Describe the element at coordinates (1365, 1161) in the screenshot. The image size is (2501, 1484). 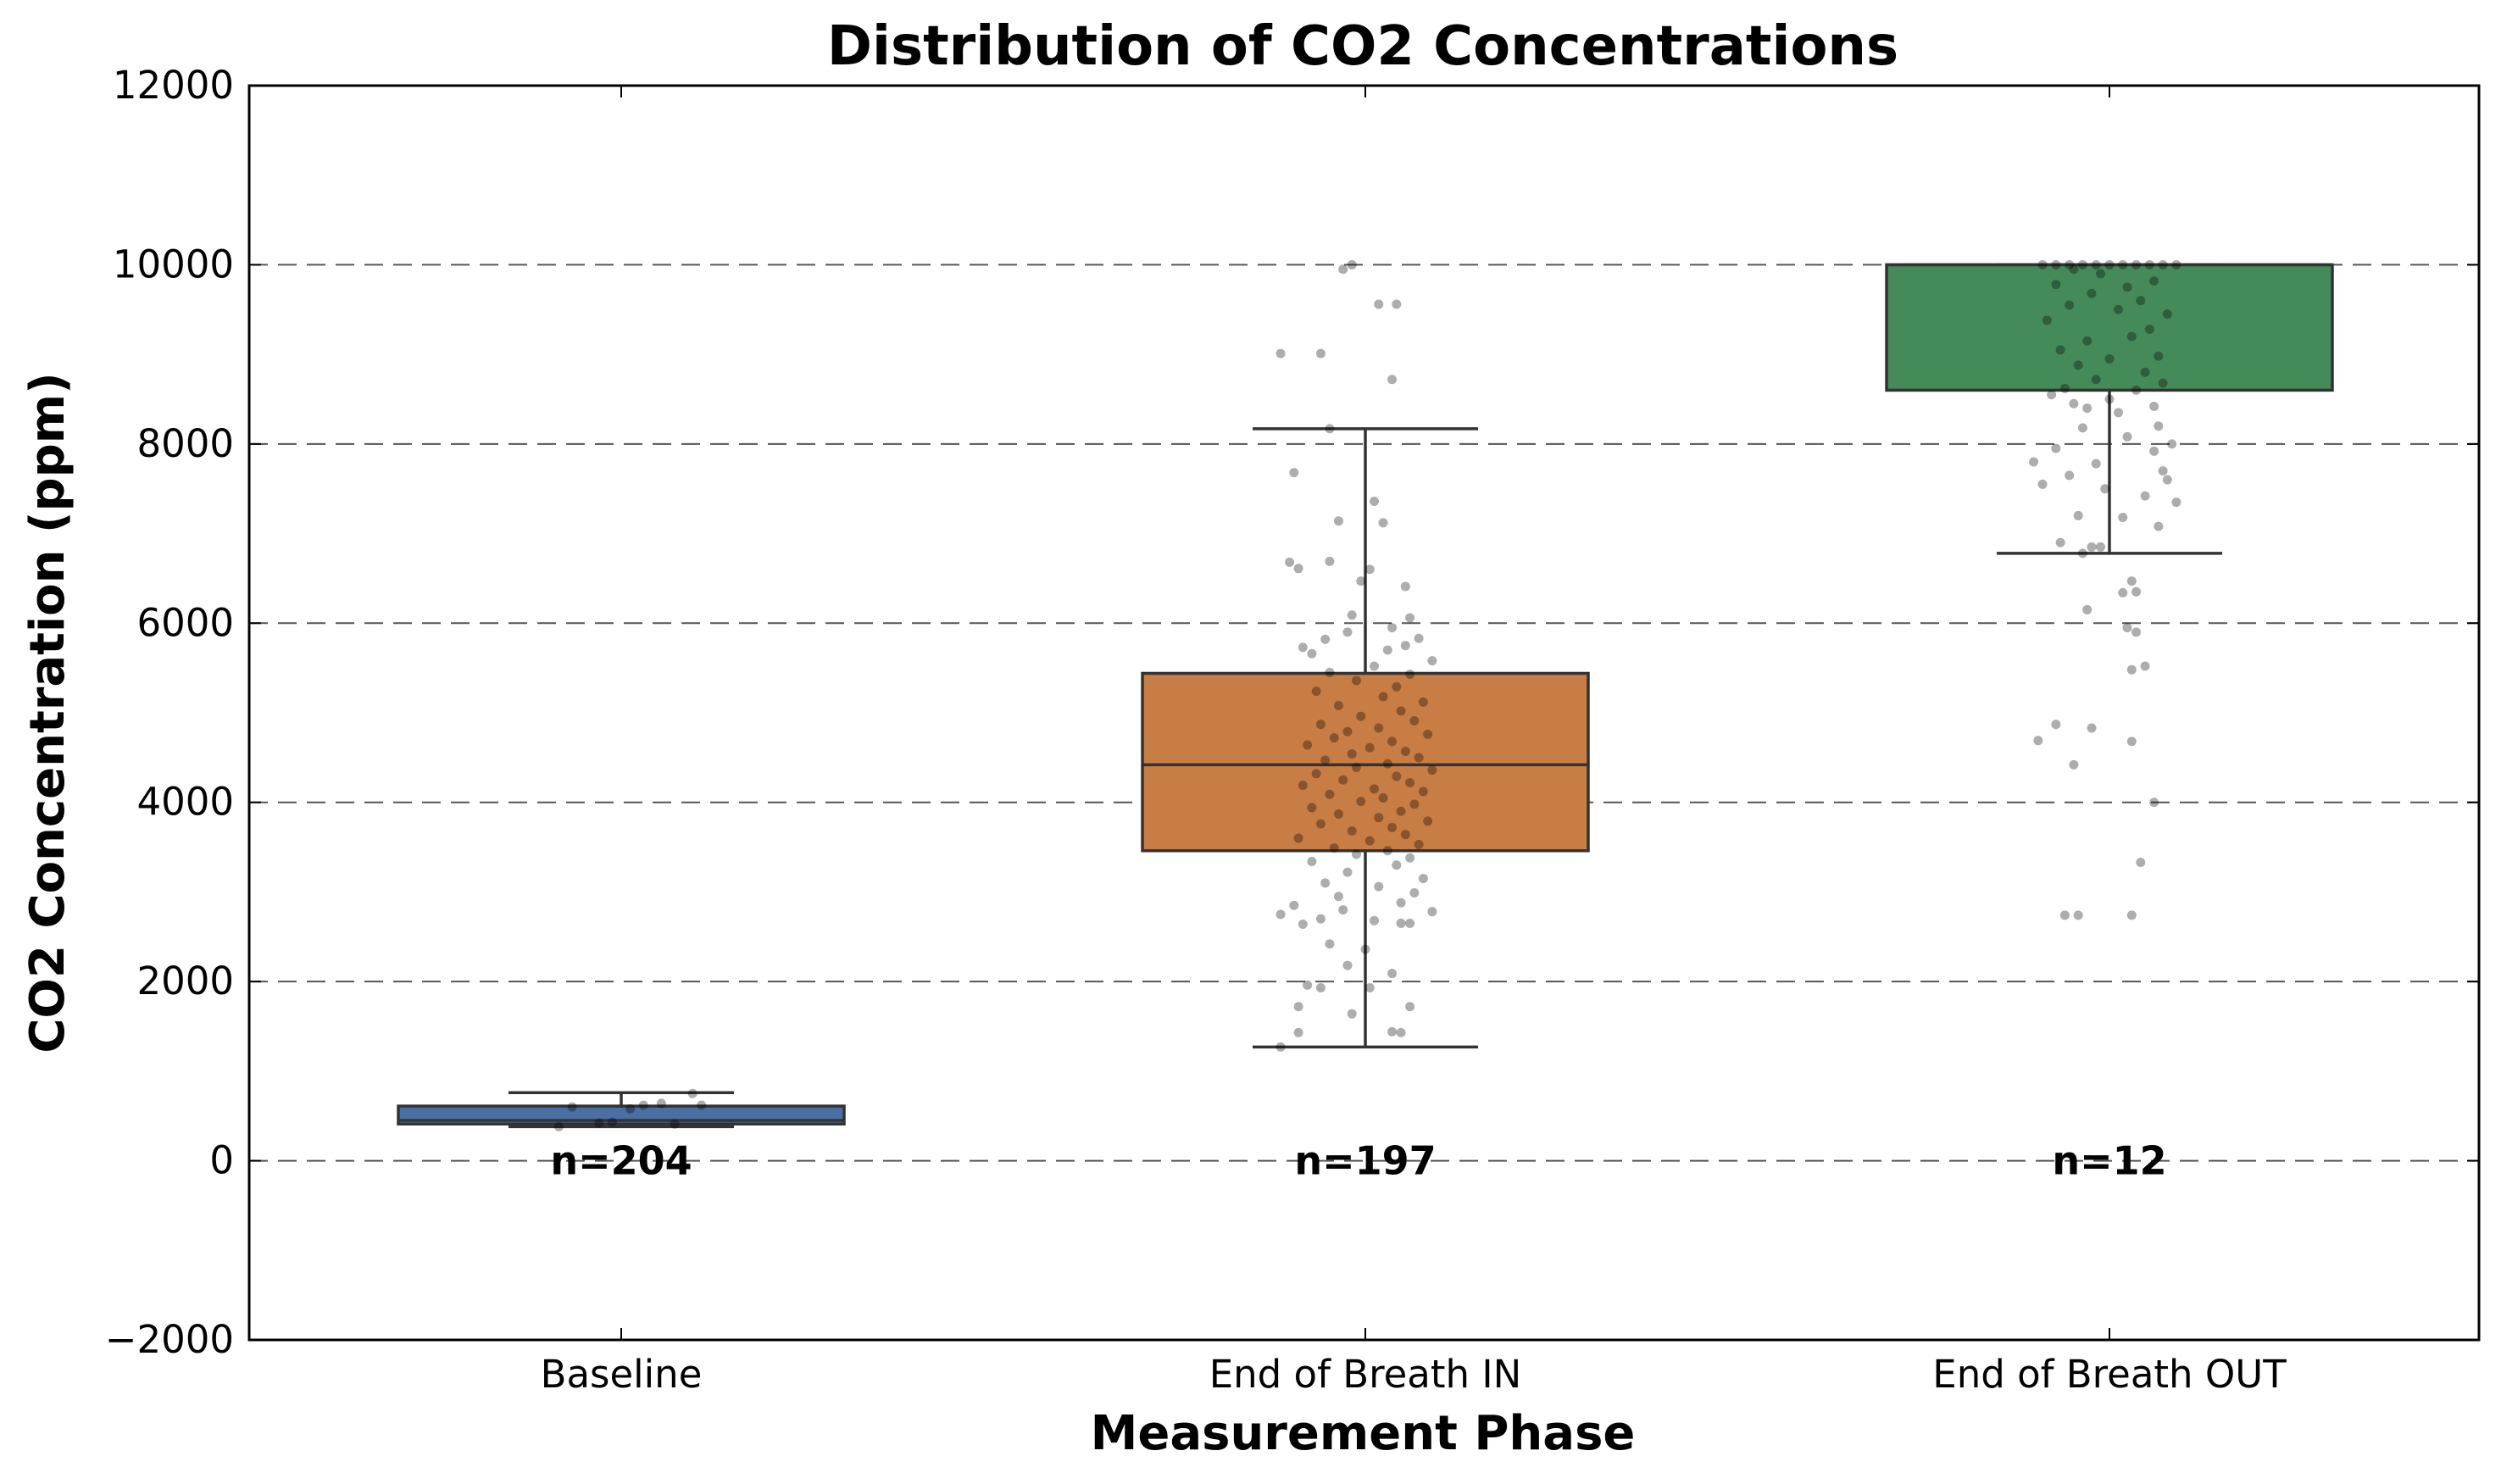
I see `sample-size-label: n=197` at that location.